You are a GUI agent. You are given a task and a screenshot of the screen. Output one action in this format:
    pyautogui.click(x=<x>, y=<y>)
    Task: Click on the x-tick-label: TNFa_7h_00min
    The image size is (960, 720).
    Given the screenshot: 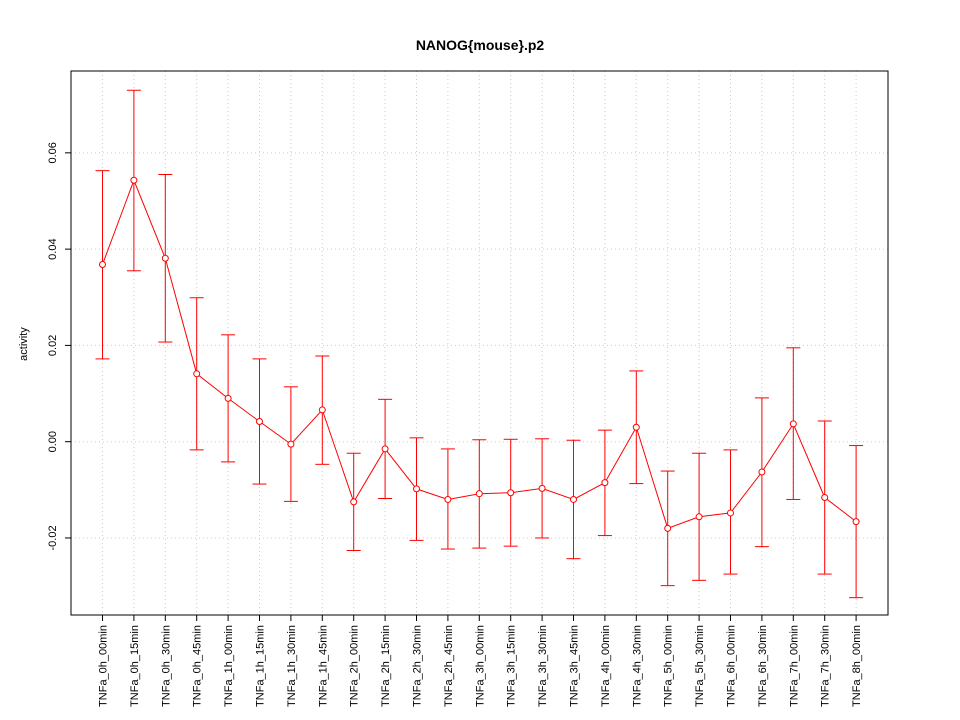 What is the action you would take?
    pyautogui.click(x=794, y=666)
    